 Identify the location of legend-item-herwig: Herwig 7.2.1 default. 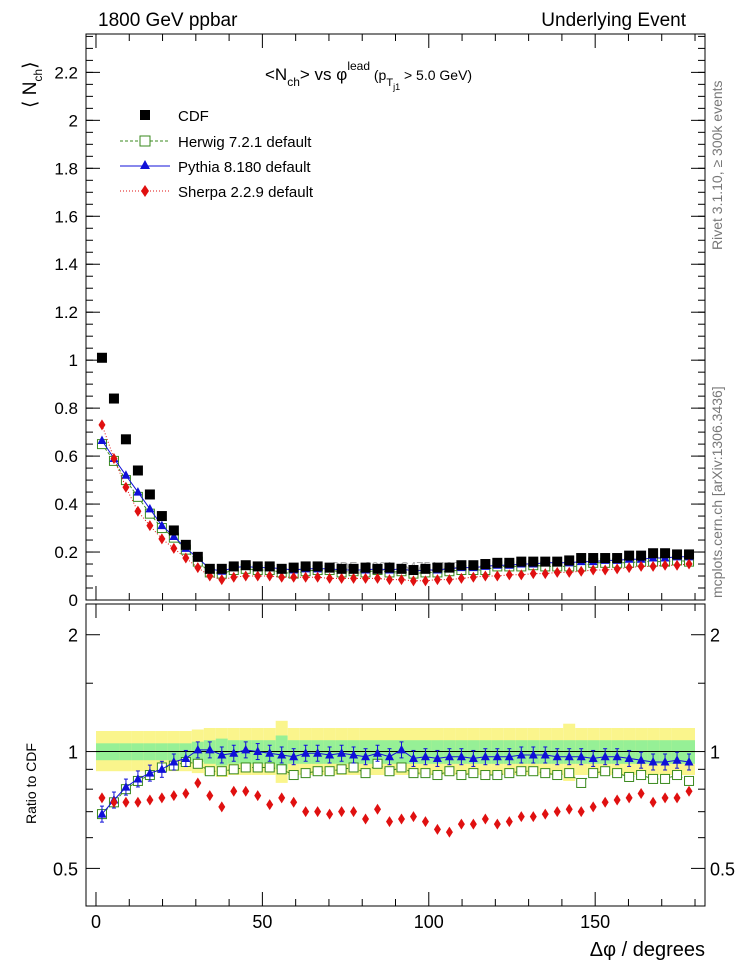
(216, 142).